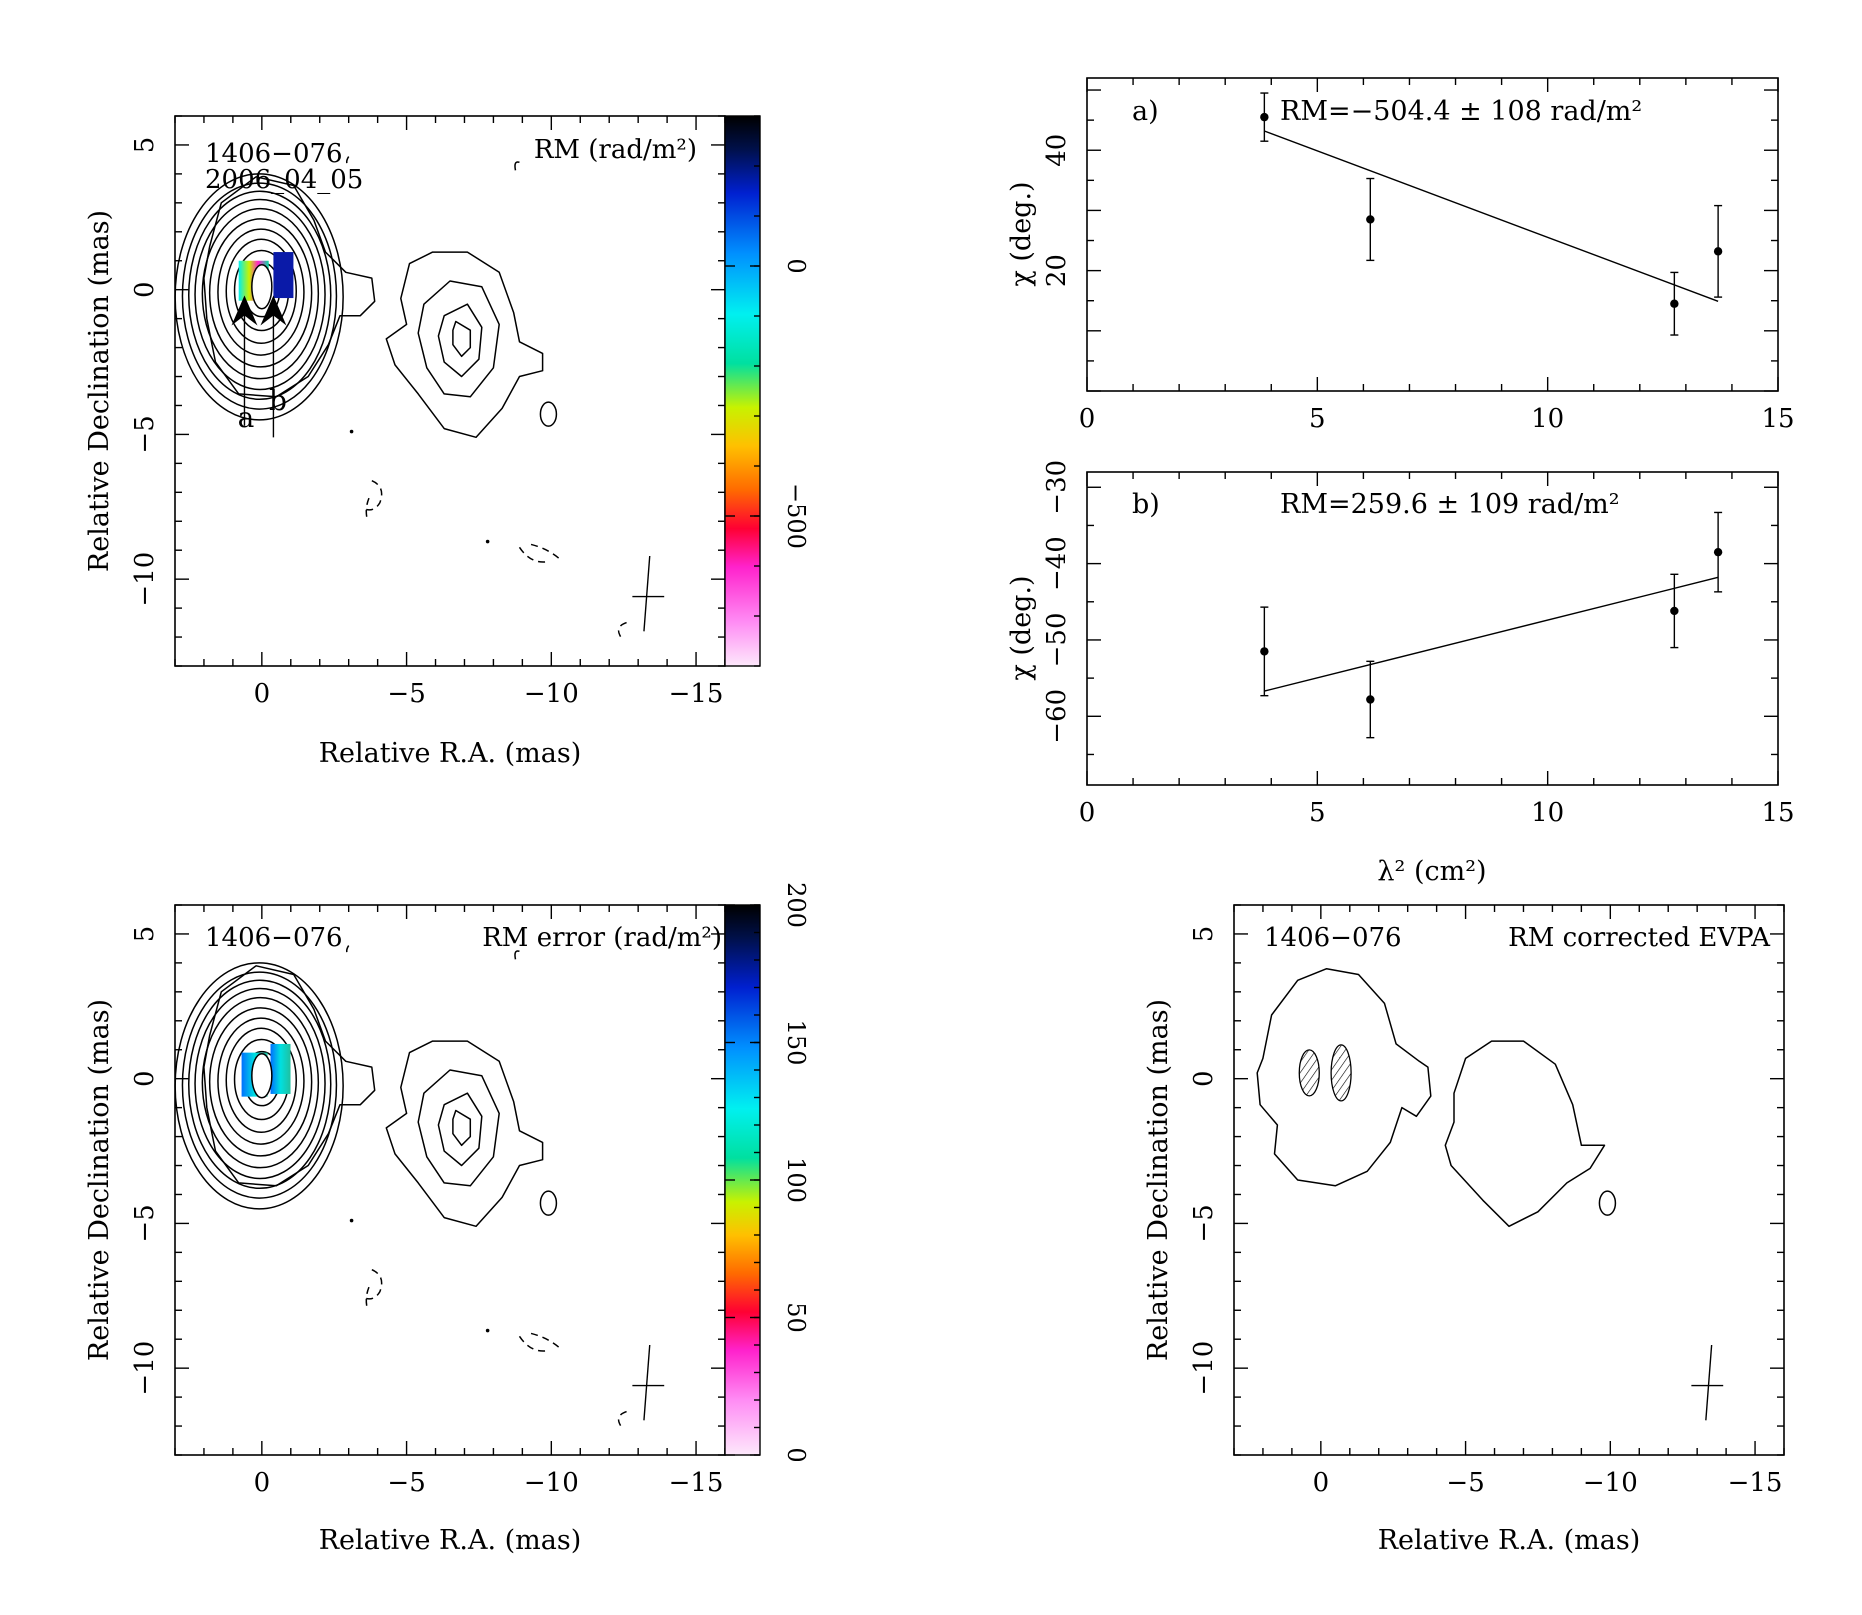  What do you see at coordinates (145, 1078) in the screenshot?
I see `rm-error-map-ytick-label: 0` at bounding box center [145, 1078].